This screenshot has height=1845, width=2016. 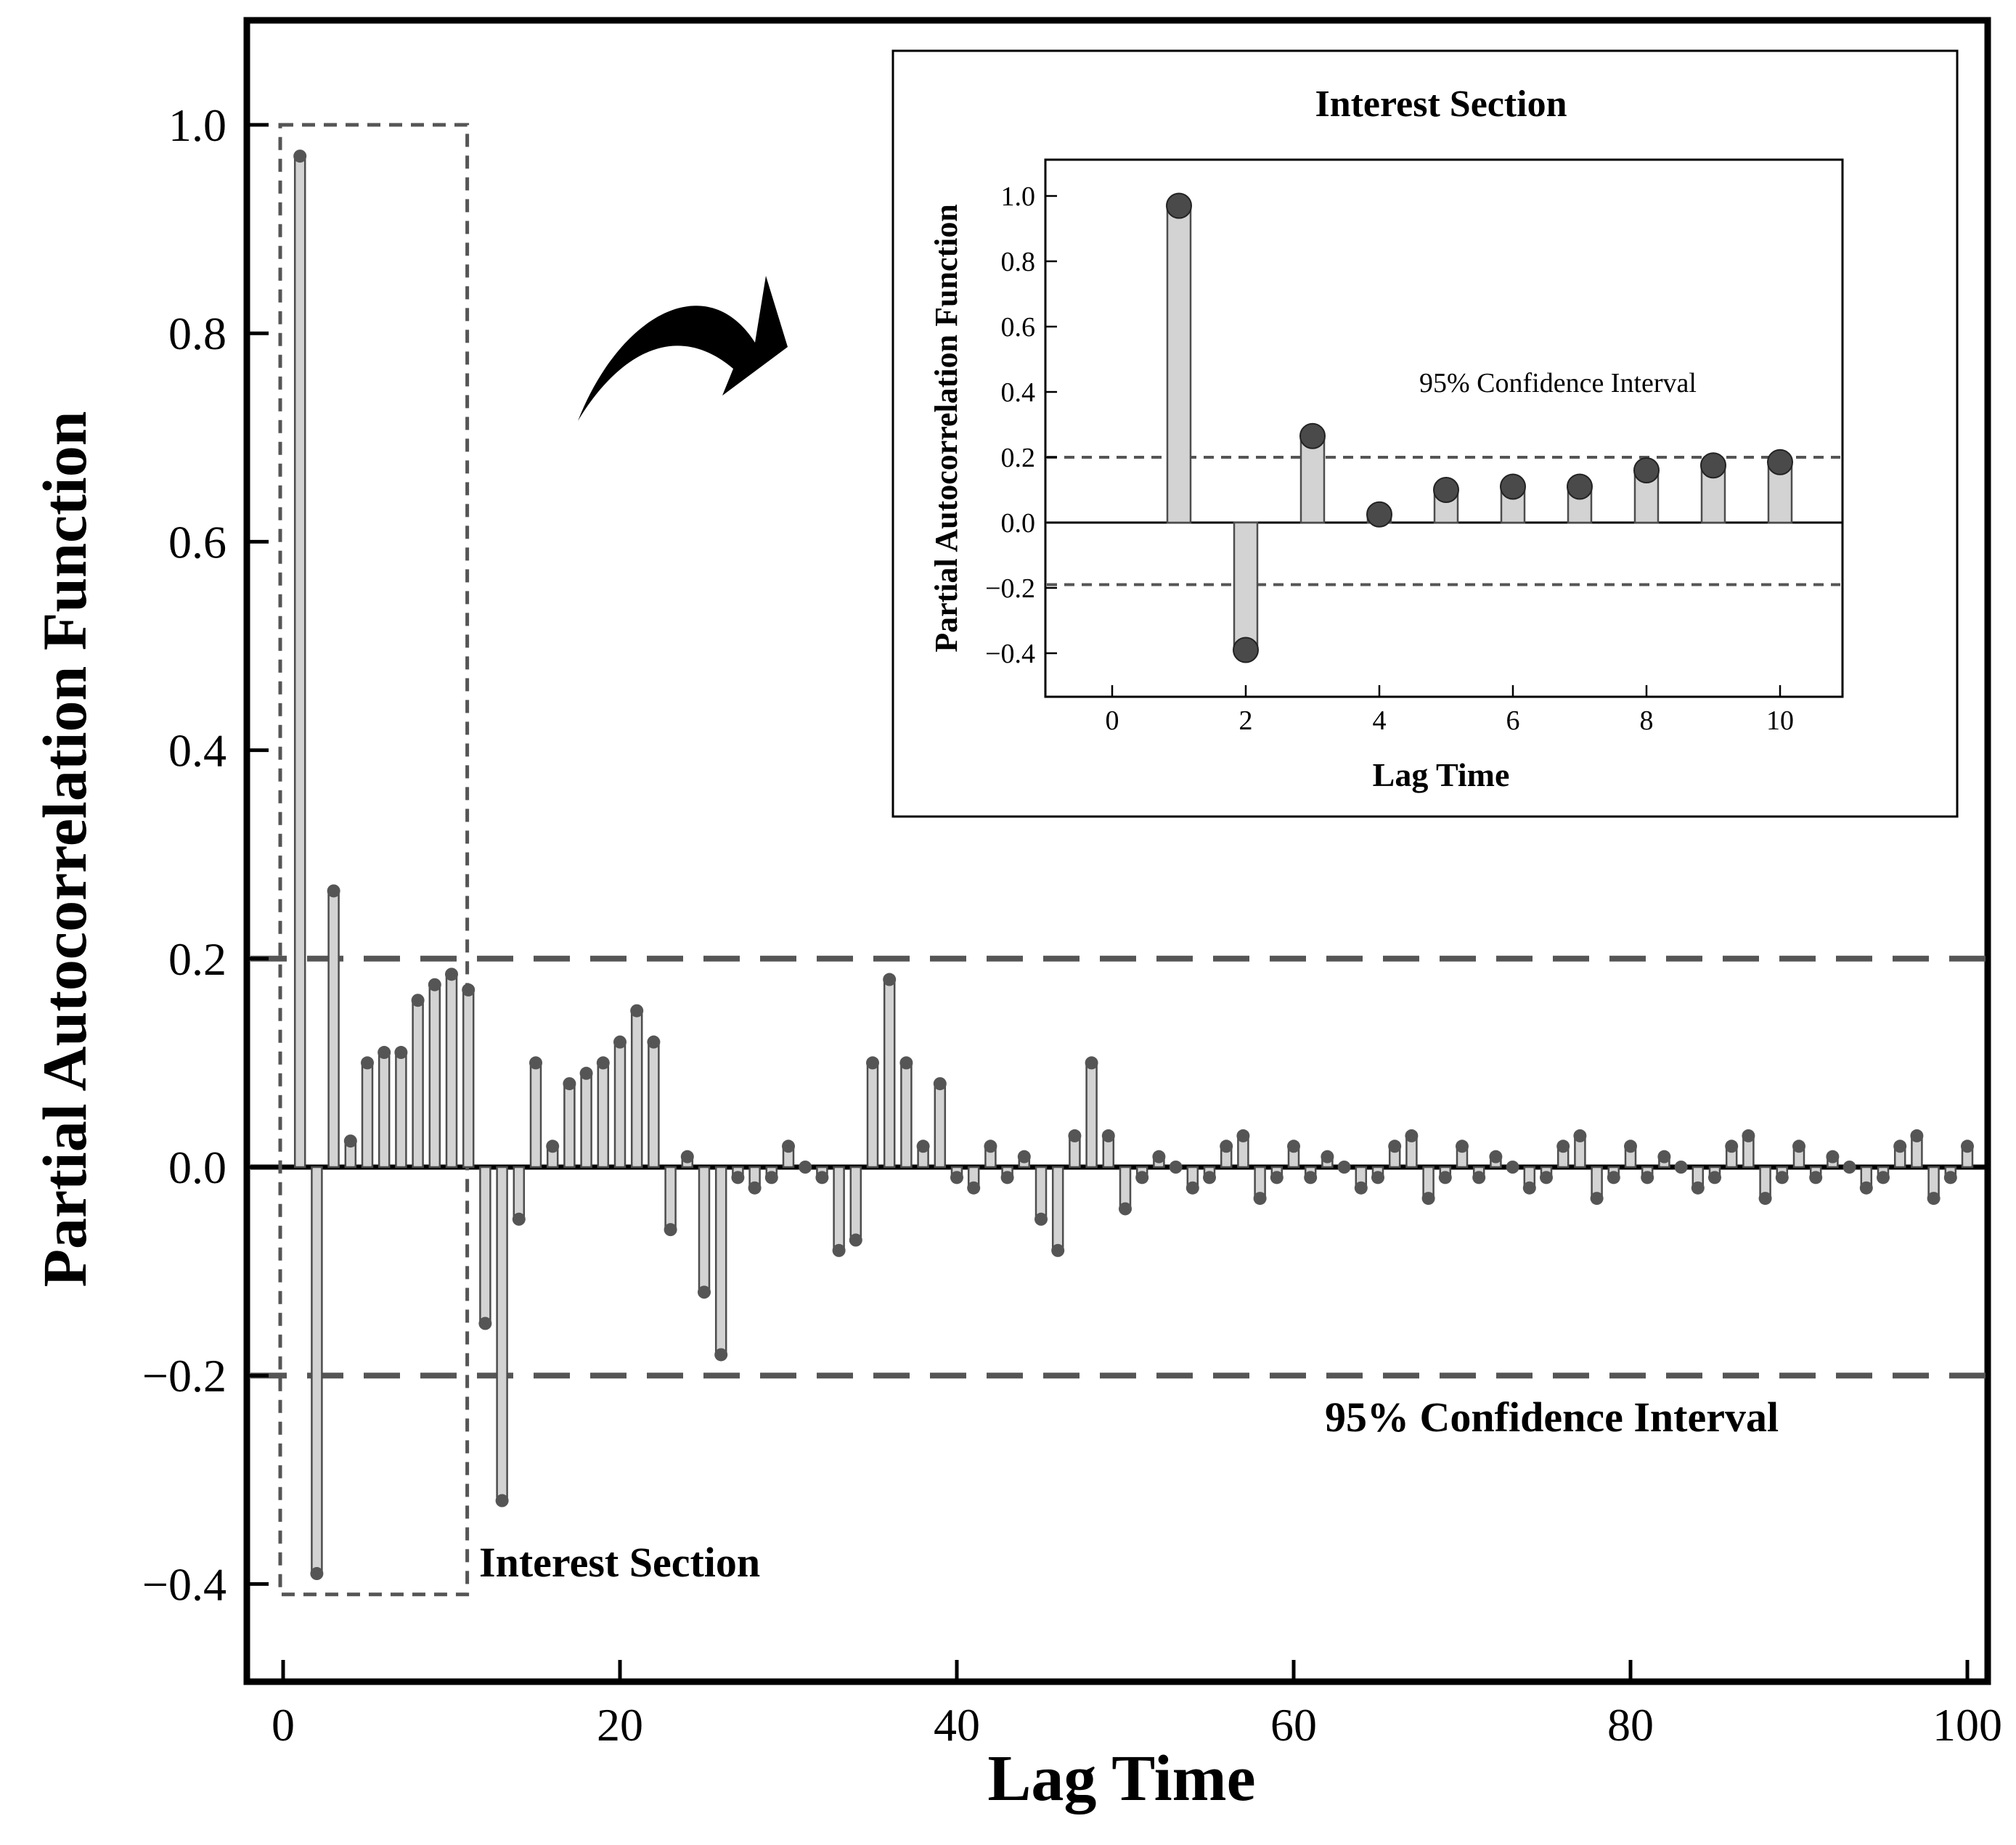 I want to click on inset-x-tick-label: 10, so click(x=1780, y=720).